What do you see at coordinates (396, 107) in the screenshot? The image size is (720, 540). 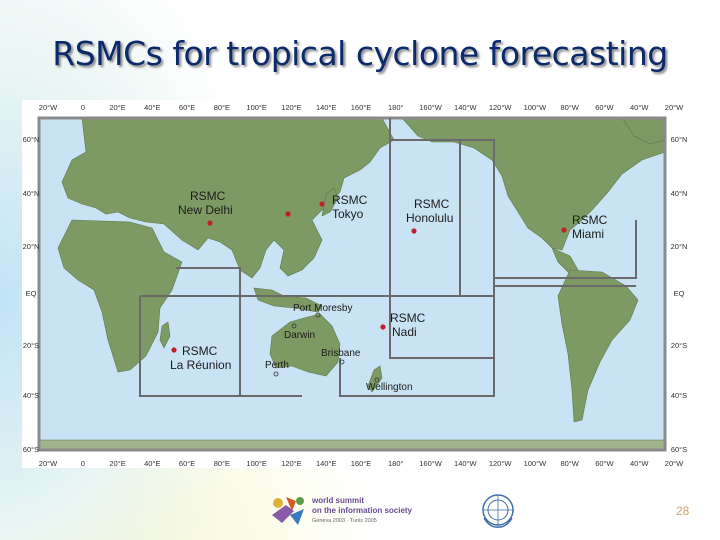 I see `lon-label-top: 180°` at bounding box center [396, 107].